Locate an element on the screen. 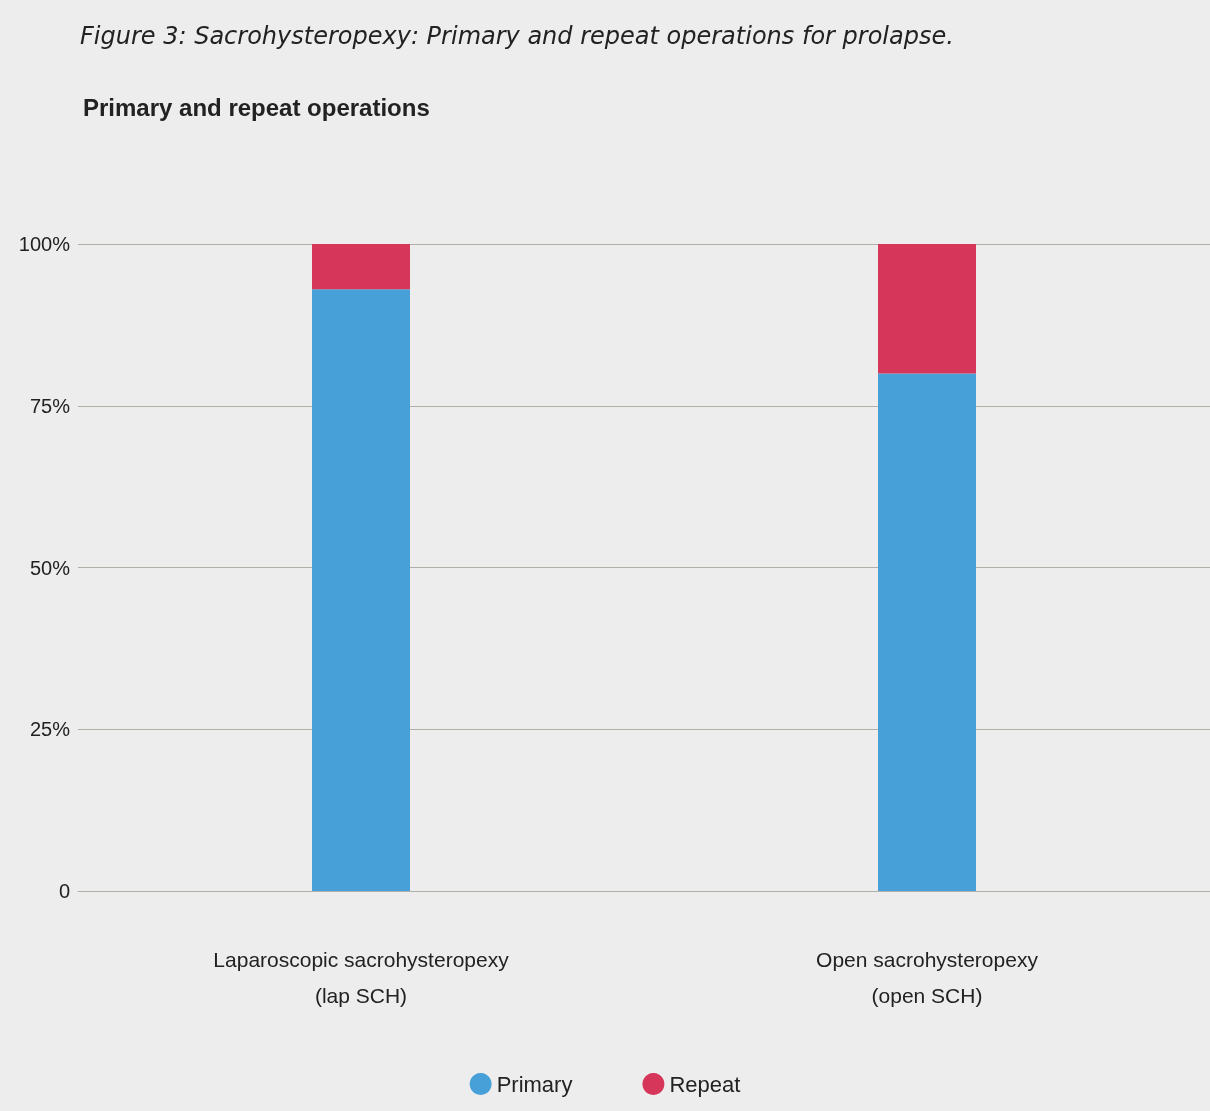 The image size is (1210, 1111). x-tick-label: Laparoscopic sacrohysteropexy (lap SCH) is located at coordinates (361, 977).